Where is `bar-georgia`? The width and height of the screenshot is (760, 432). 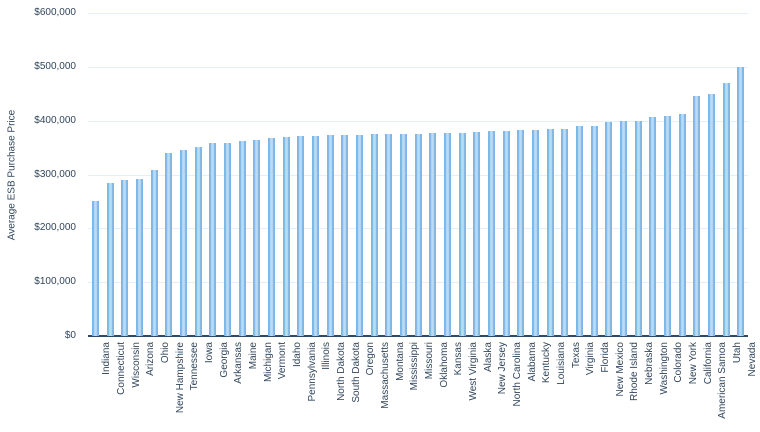
bar-georgia is located at coordinates (213, 239).